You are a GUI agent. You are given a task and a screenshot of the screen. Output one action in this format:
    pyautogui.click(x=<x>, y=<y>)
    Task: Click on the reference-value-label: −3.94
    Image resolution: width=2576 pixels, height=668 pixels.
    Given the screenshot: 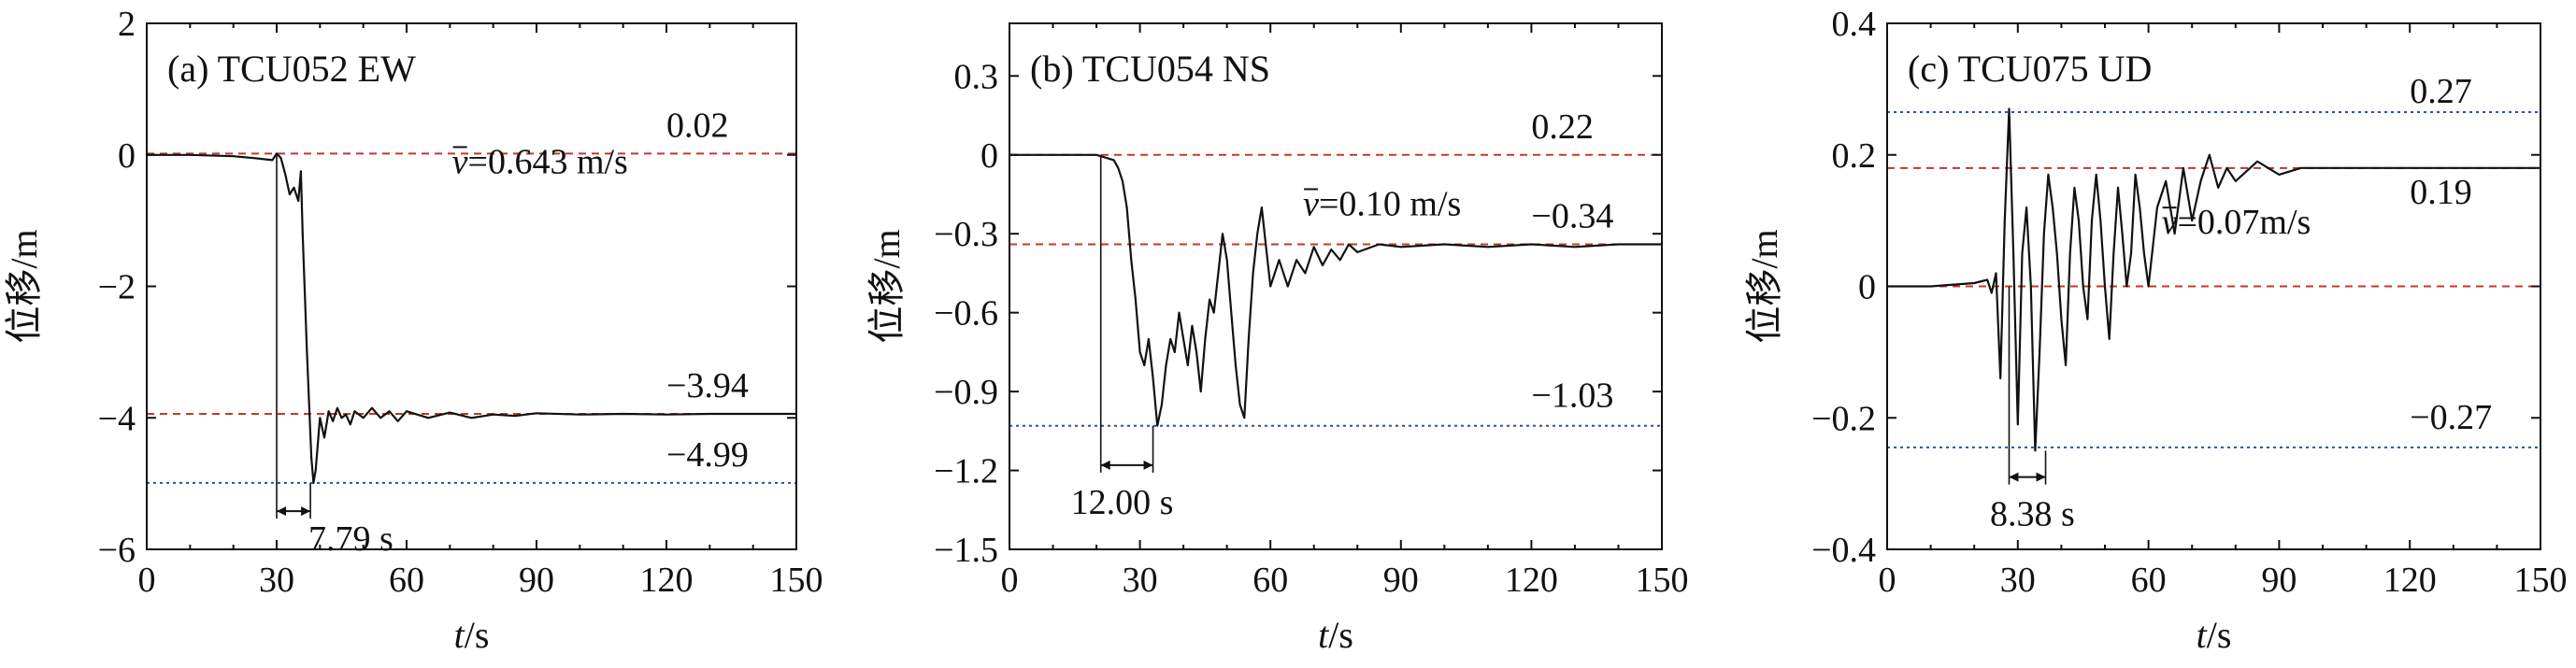 What is the action you would take?
    pyautogui.click(x=707, y=385)
    